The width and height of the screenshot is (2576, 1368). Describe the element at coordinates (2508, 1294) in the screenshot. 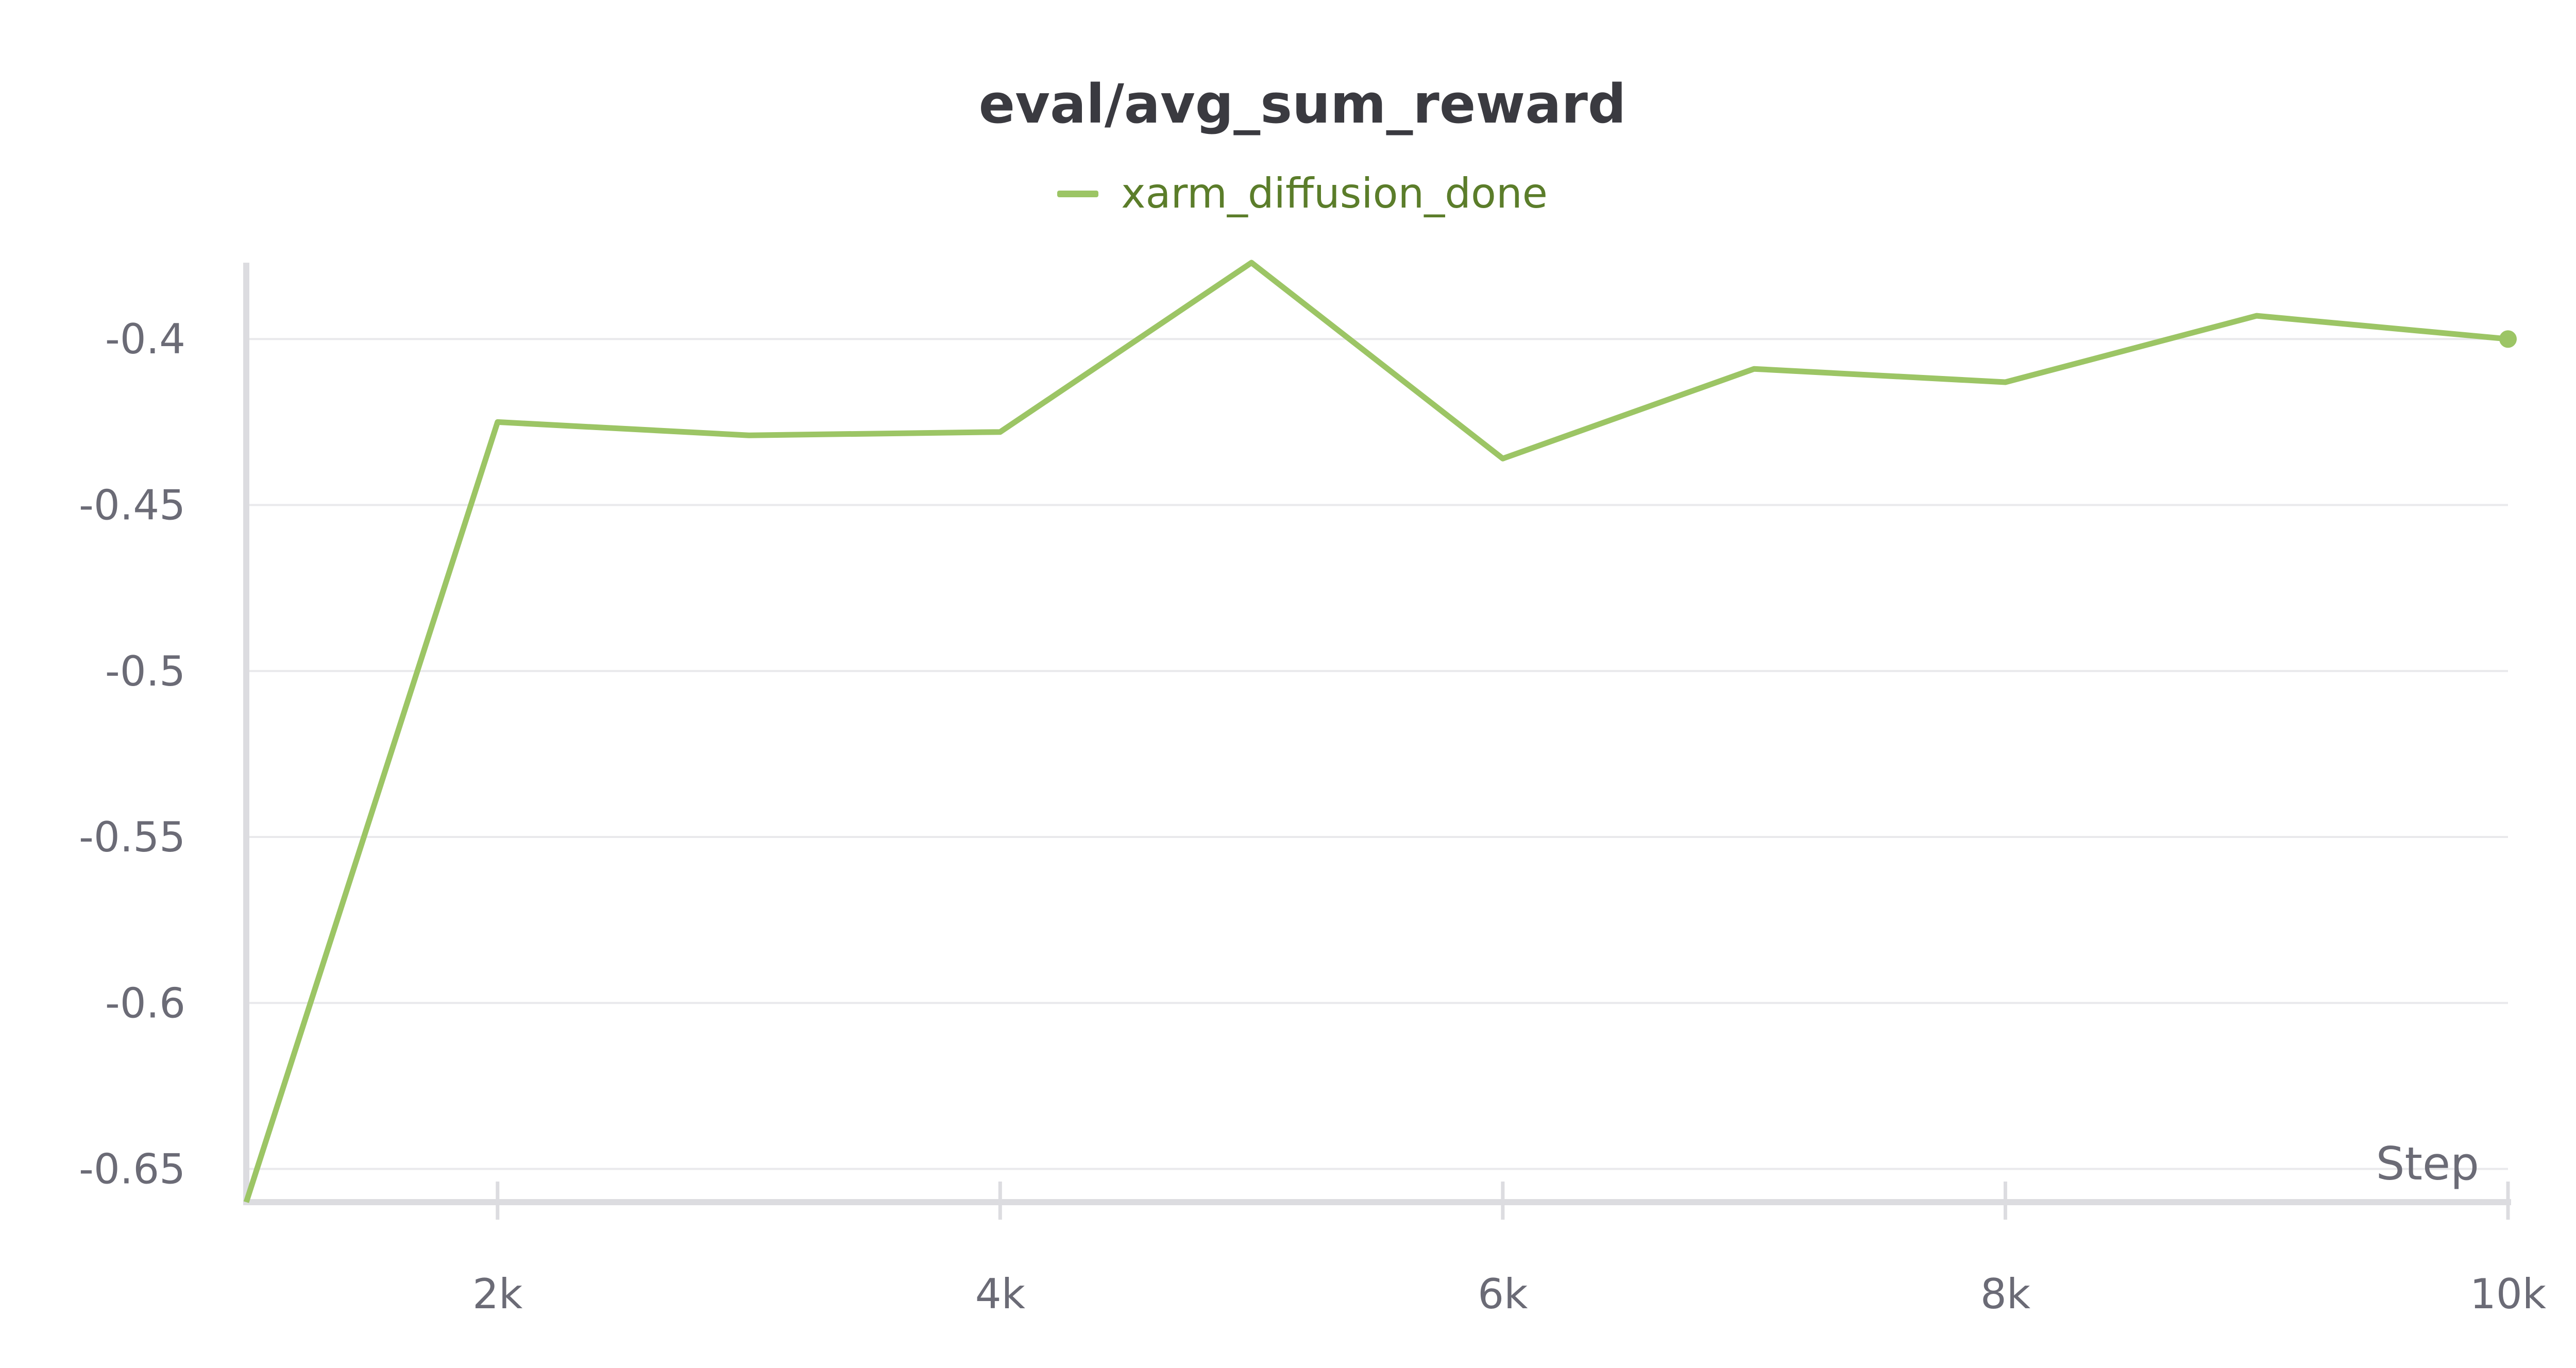

I see `x-tick-label: 10k` at that location.